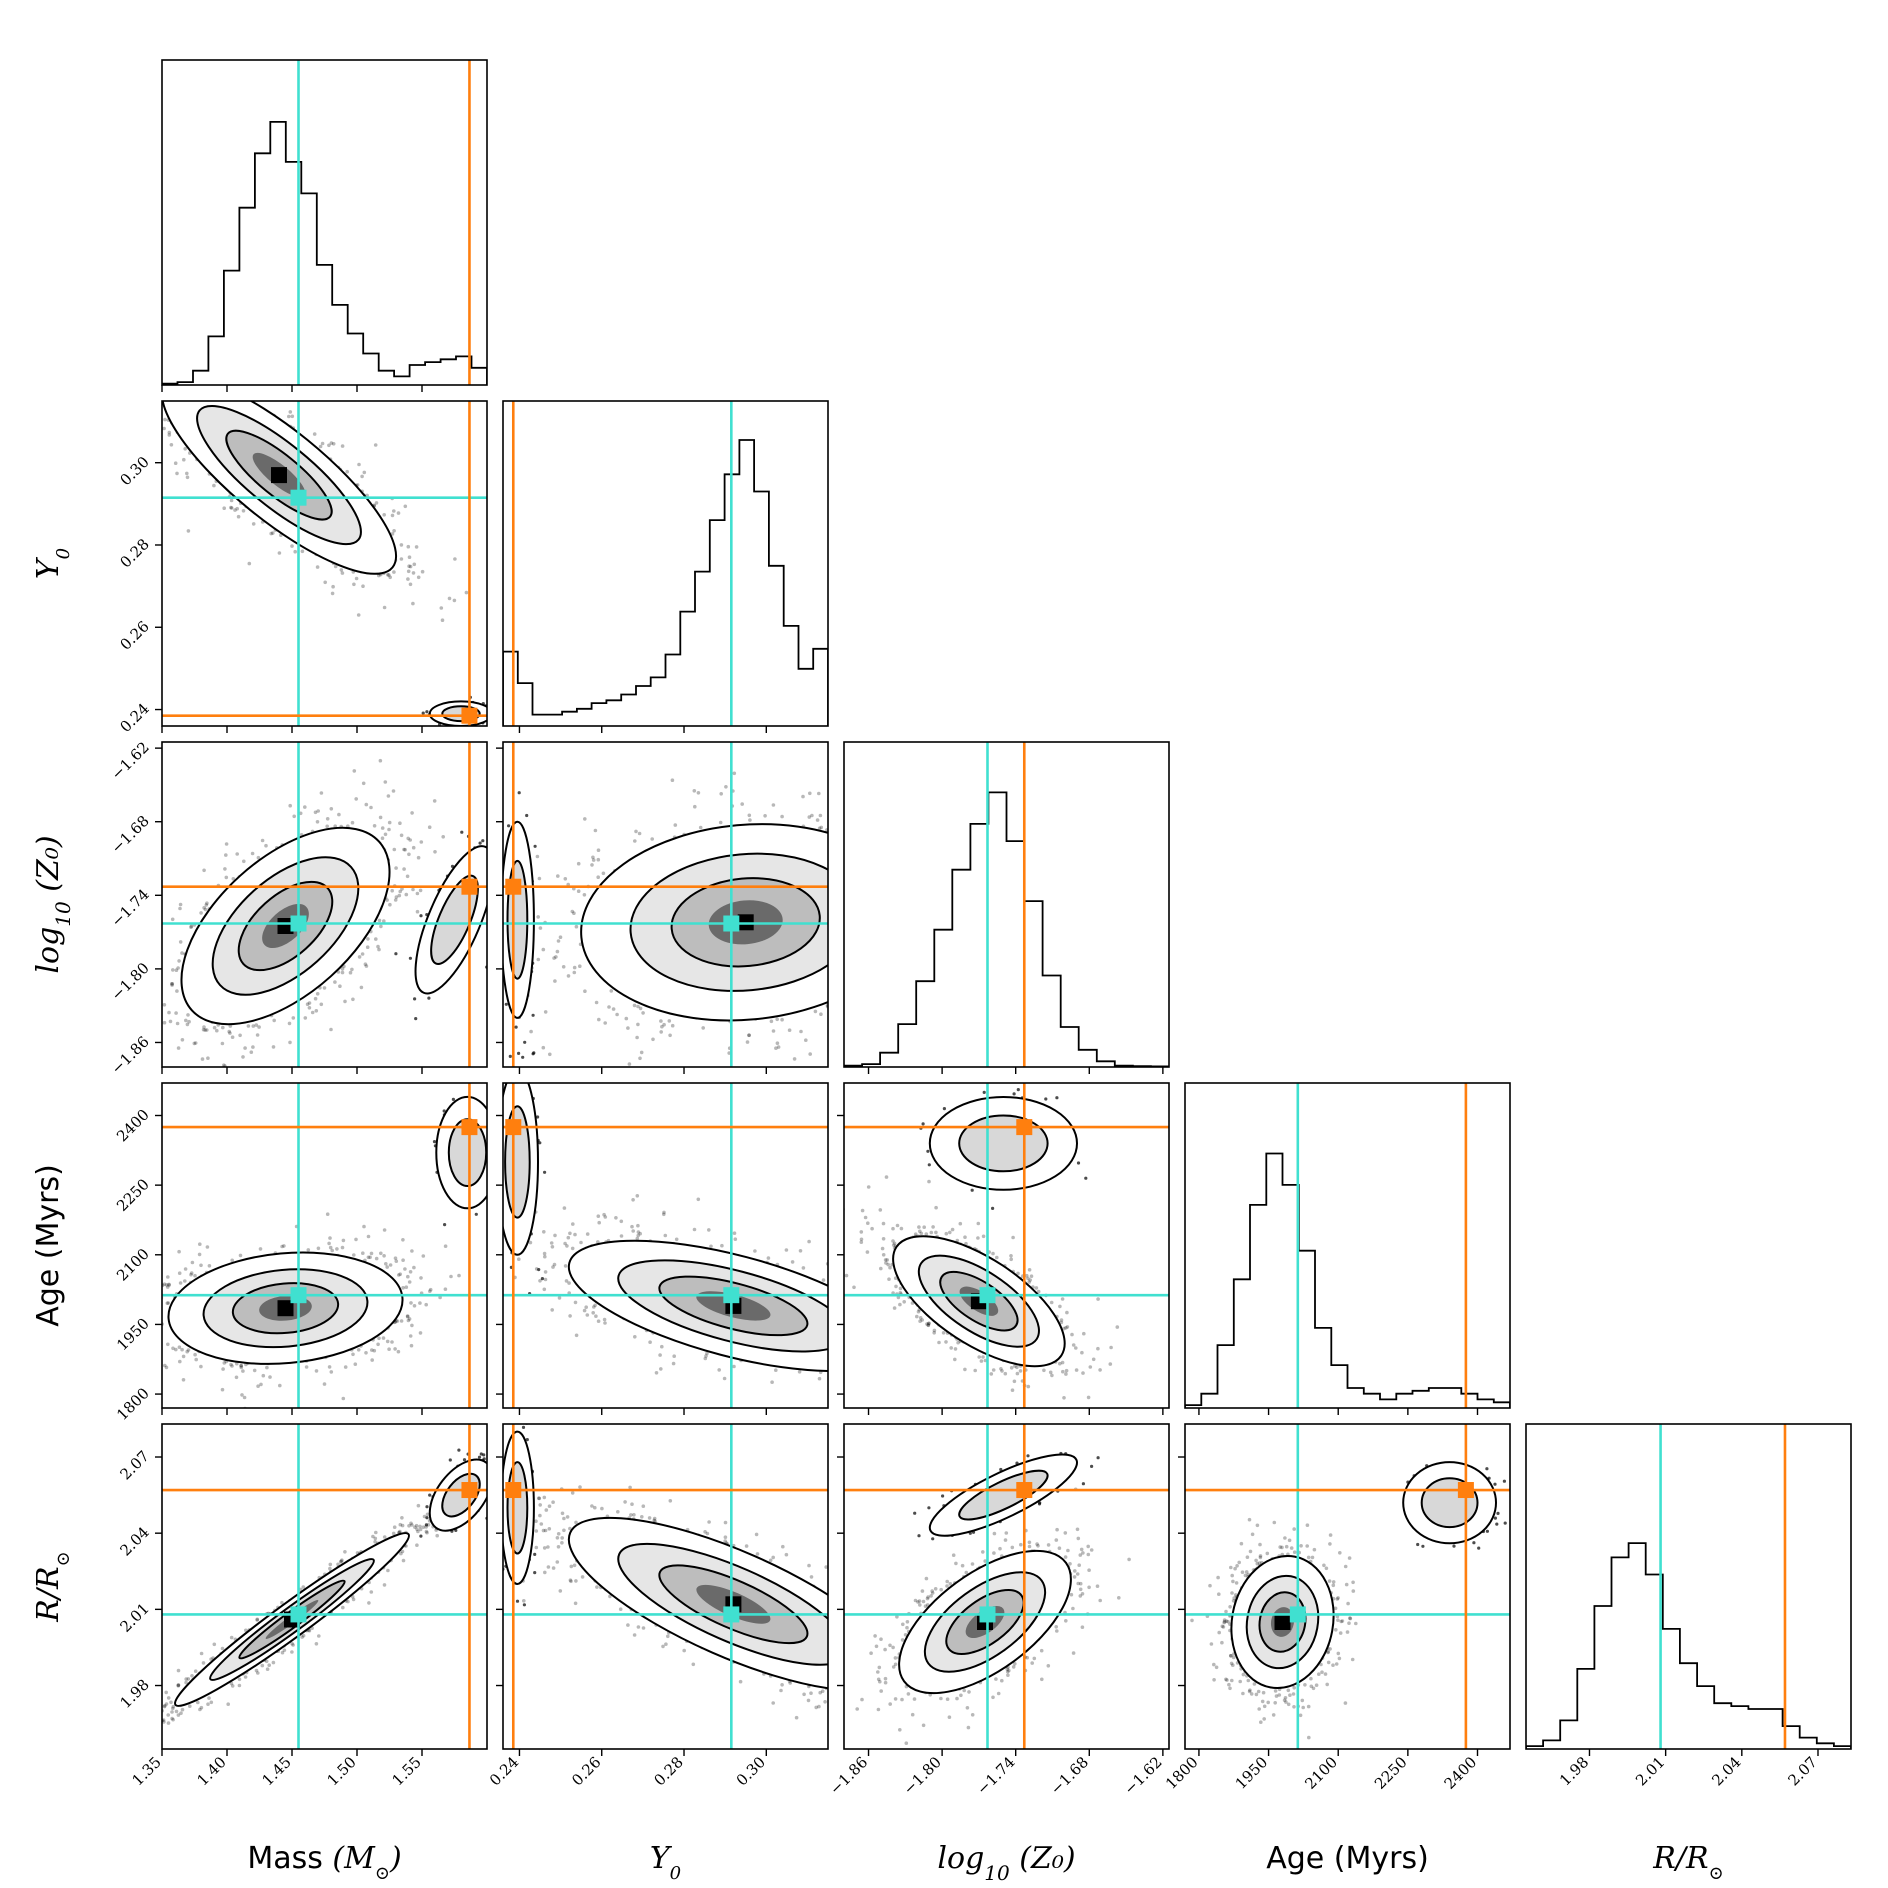  I want to click on y-tick-label-age: 2100, so click(133, 1265).